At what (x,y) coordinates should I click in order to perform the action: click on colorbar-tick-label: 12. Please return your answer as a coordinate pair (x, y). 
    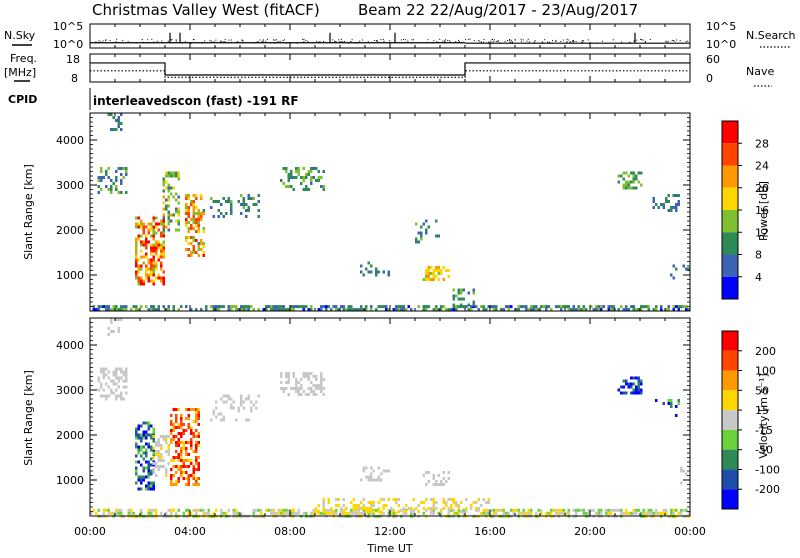
    Looking at the image, I should click on (762, 232).